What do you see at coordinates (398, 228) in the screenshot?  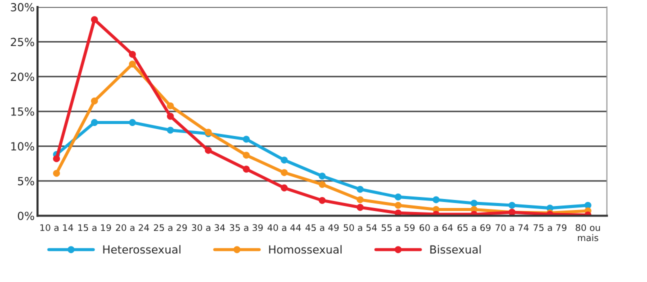 I see `x-tick-label: 55 a 59` at bounding box center [398, 228].